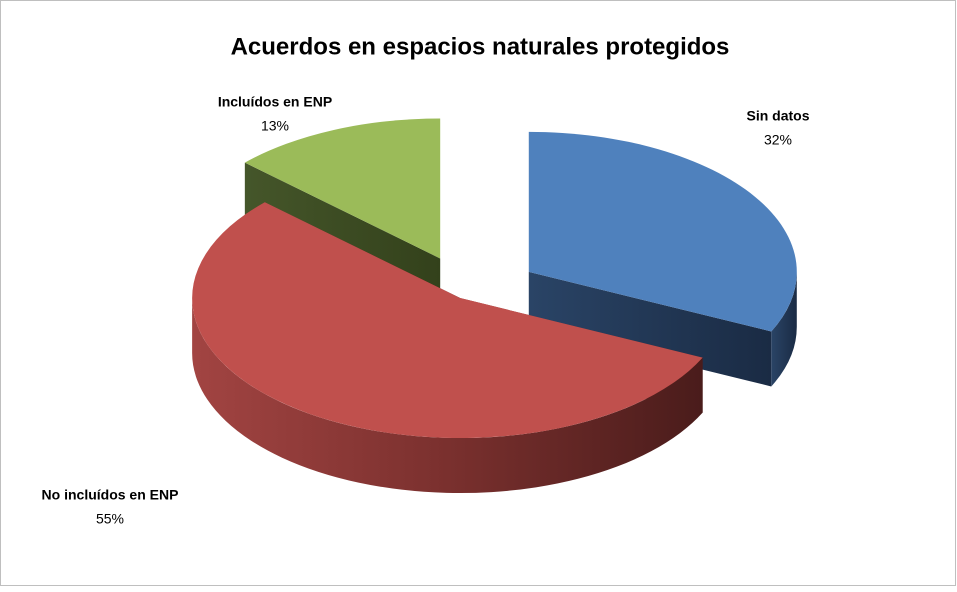  I want to click on slice-value-label: 32%, so click(778, 140).